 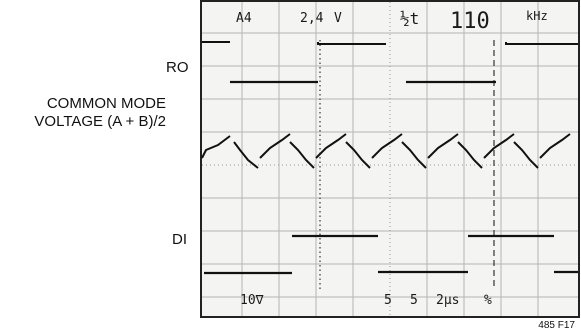 I want to click on readout-volts: 2,4, so click(x=312, y=18).